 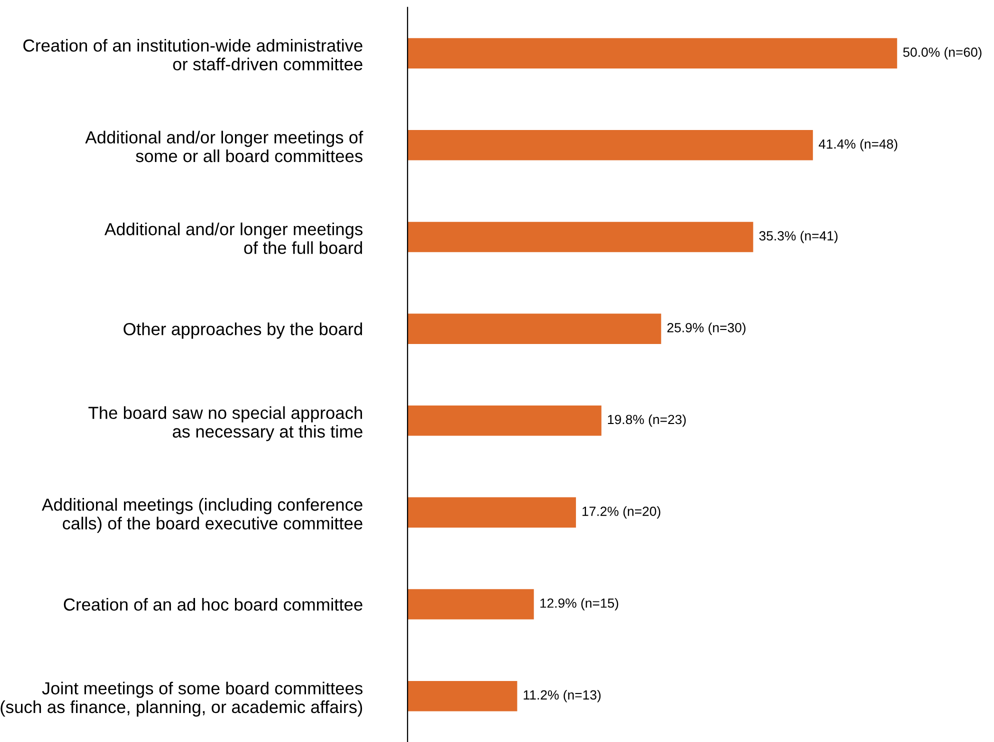 I want to click on data-label: 35.3% (n=41), so click(x=798, y=237).